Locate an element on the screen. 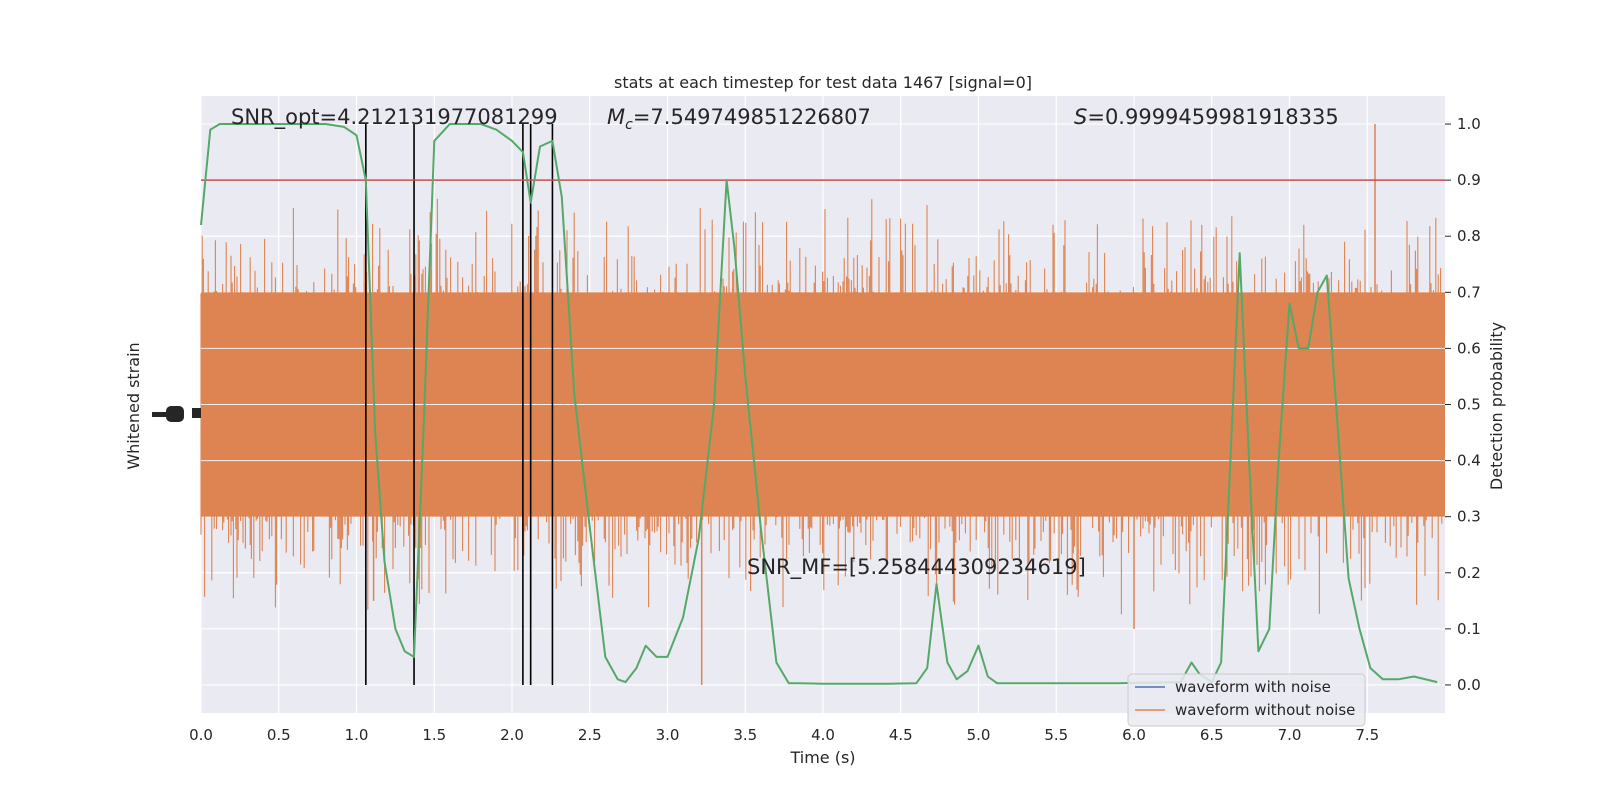 Image resolution: width=1600 pixels, height=800 pixels. y-tick-label: 0.7 is located at coordinates (1469, 292).